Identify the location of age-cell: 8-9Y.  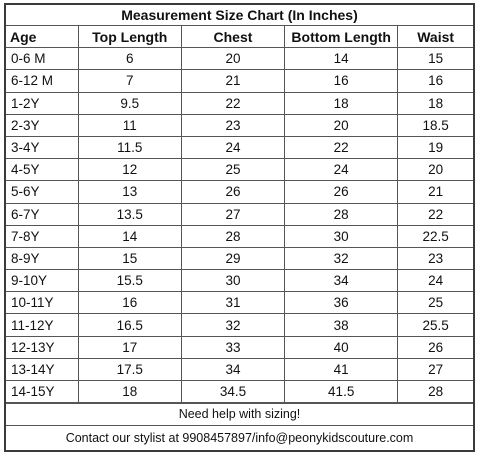
(42, 258).